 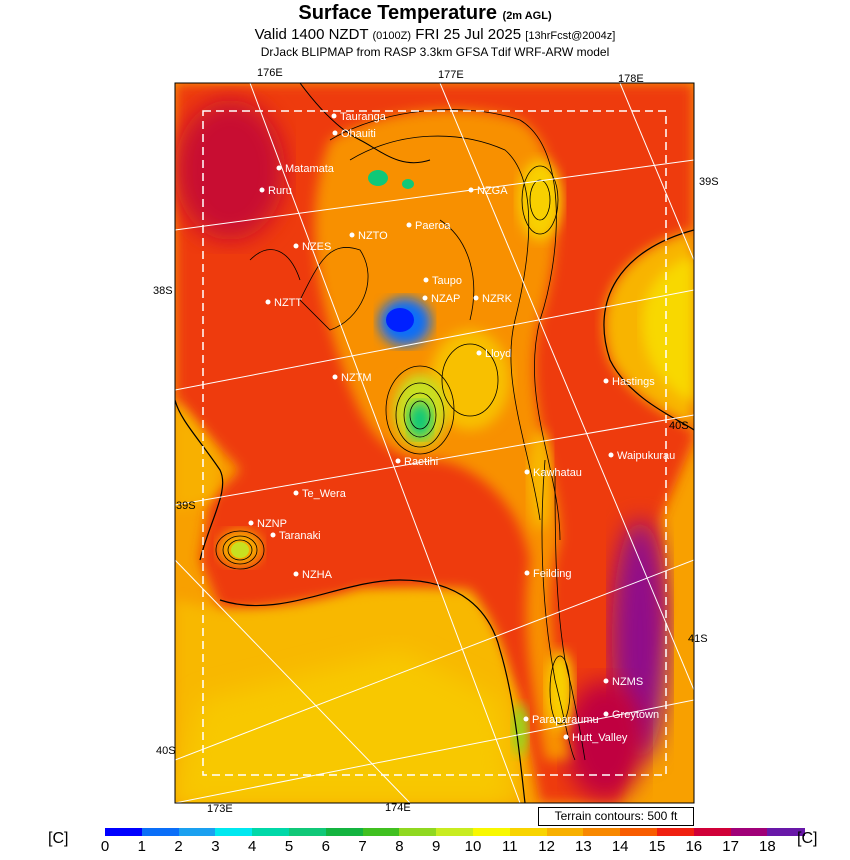 What do you see at coordinates (433, 226) in the screenshot?
I see `place-label: Paeroa` at bounding box center [433, 226].